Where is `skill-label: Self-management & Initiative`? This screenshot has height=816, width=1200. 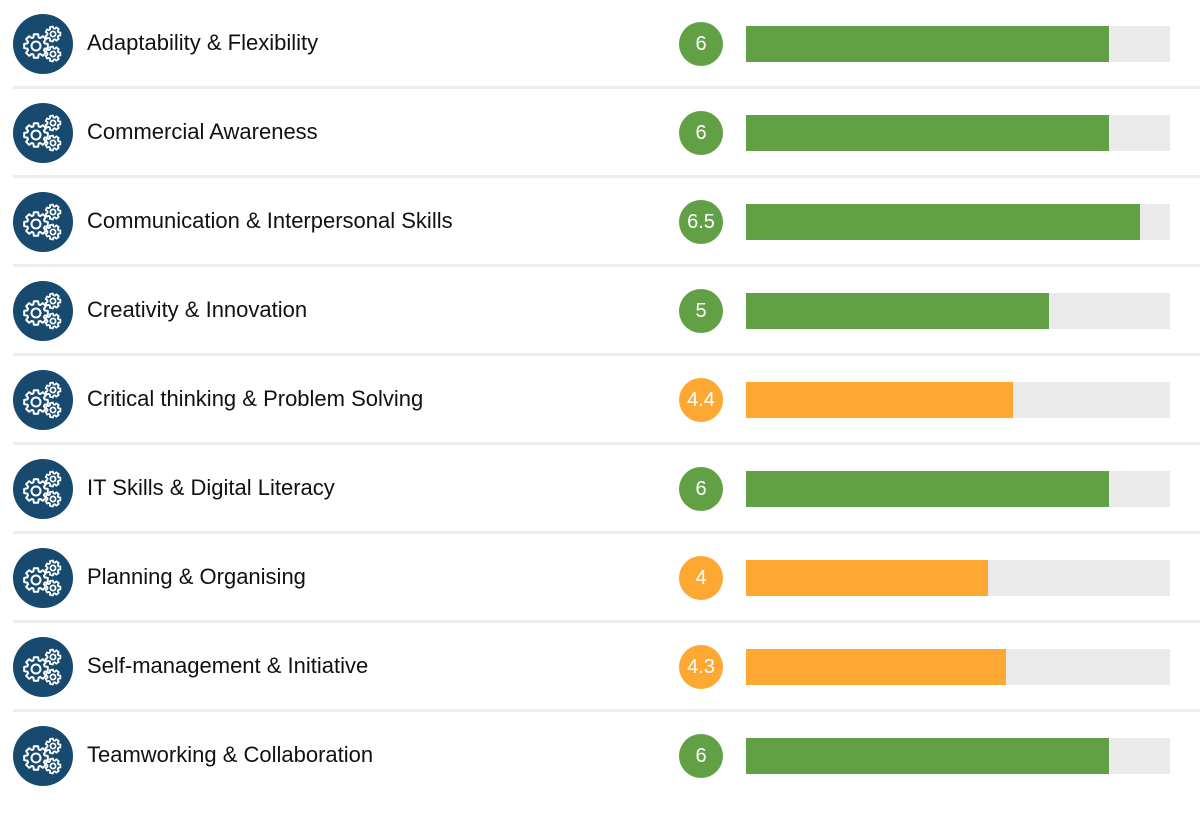
skill-label: Self-management & Initiative is located at coordinates (228, 665).